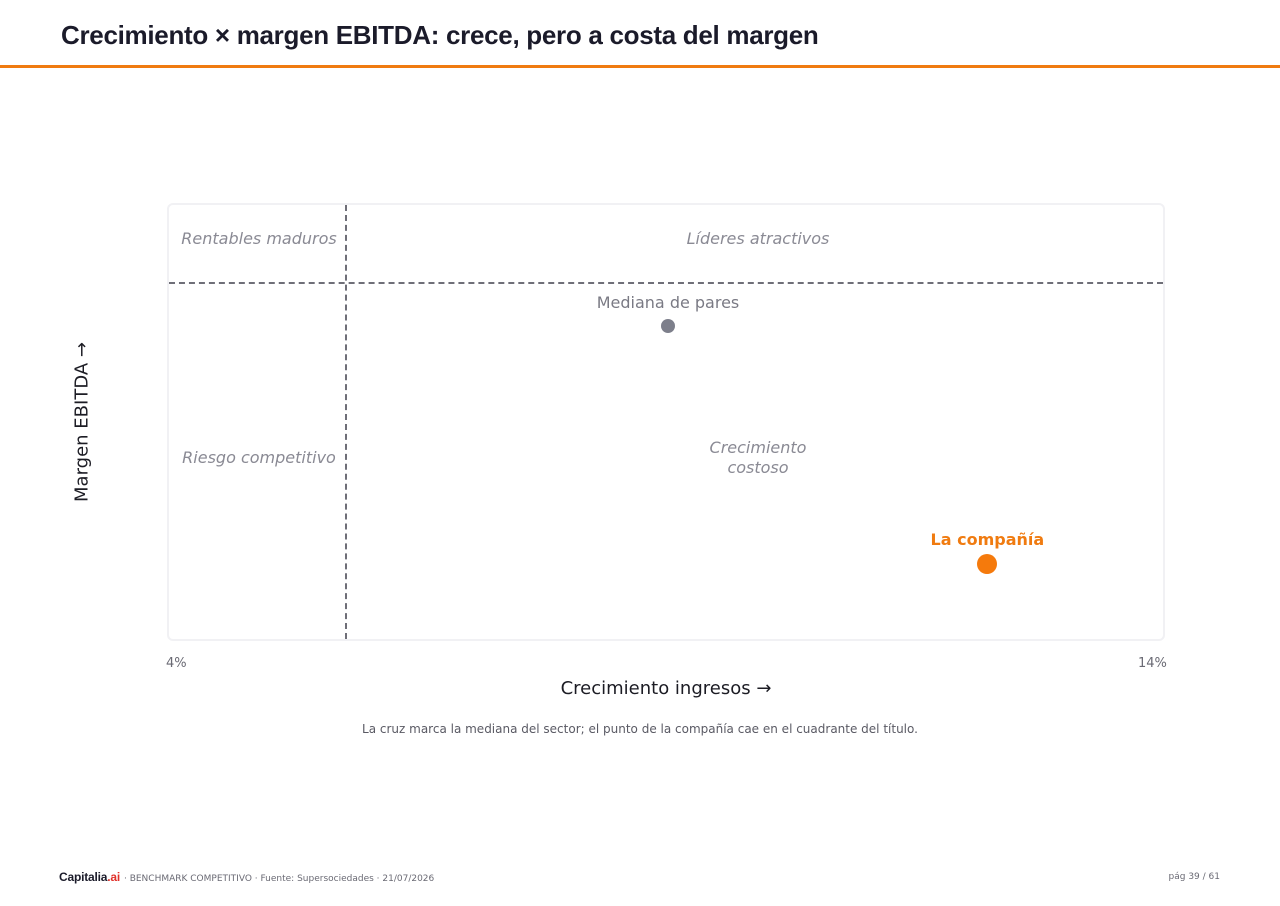 The width and height of the screenshot is (1280, 906). Describe the element at coordinates (668, 326) in the screenshot. I see `data-point-peer-median` at that location.